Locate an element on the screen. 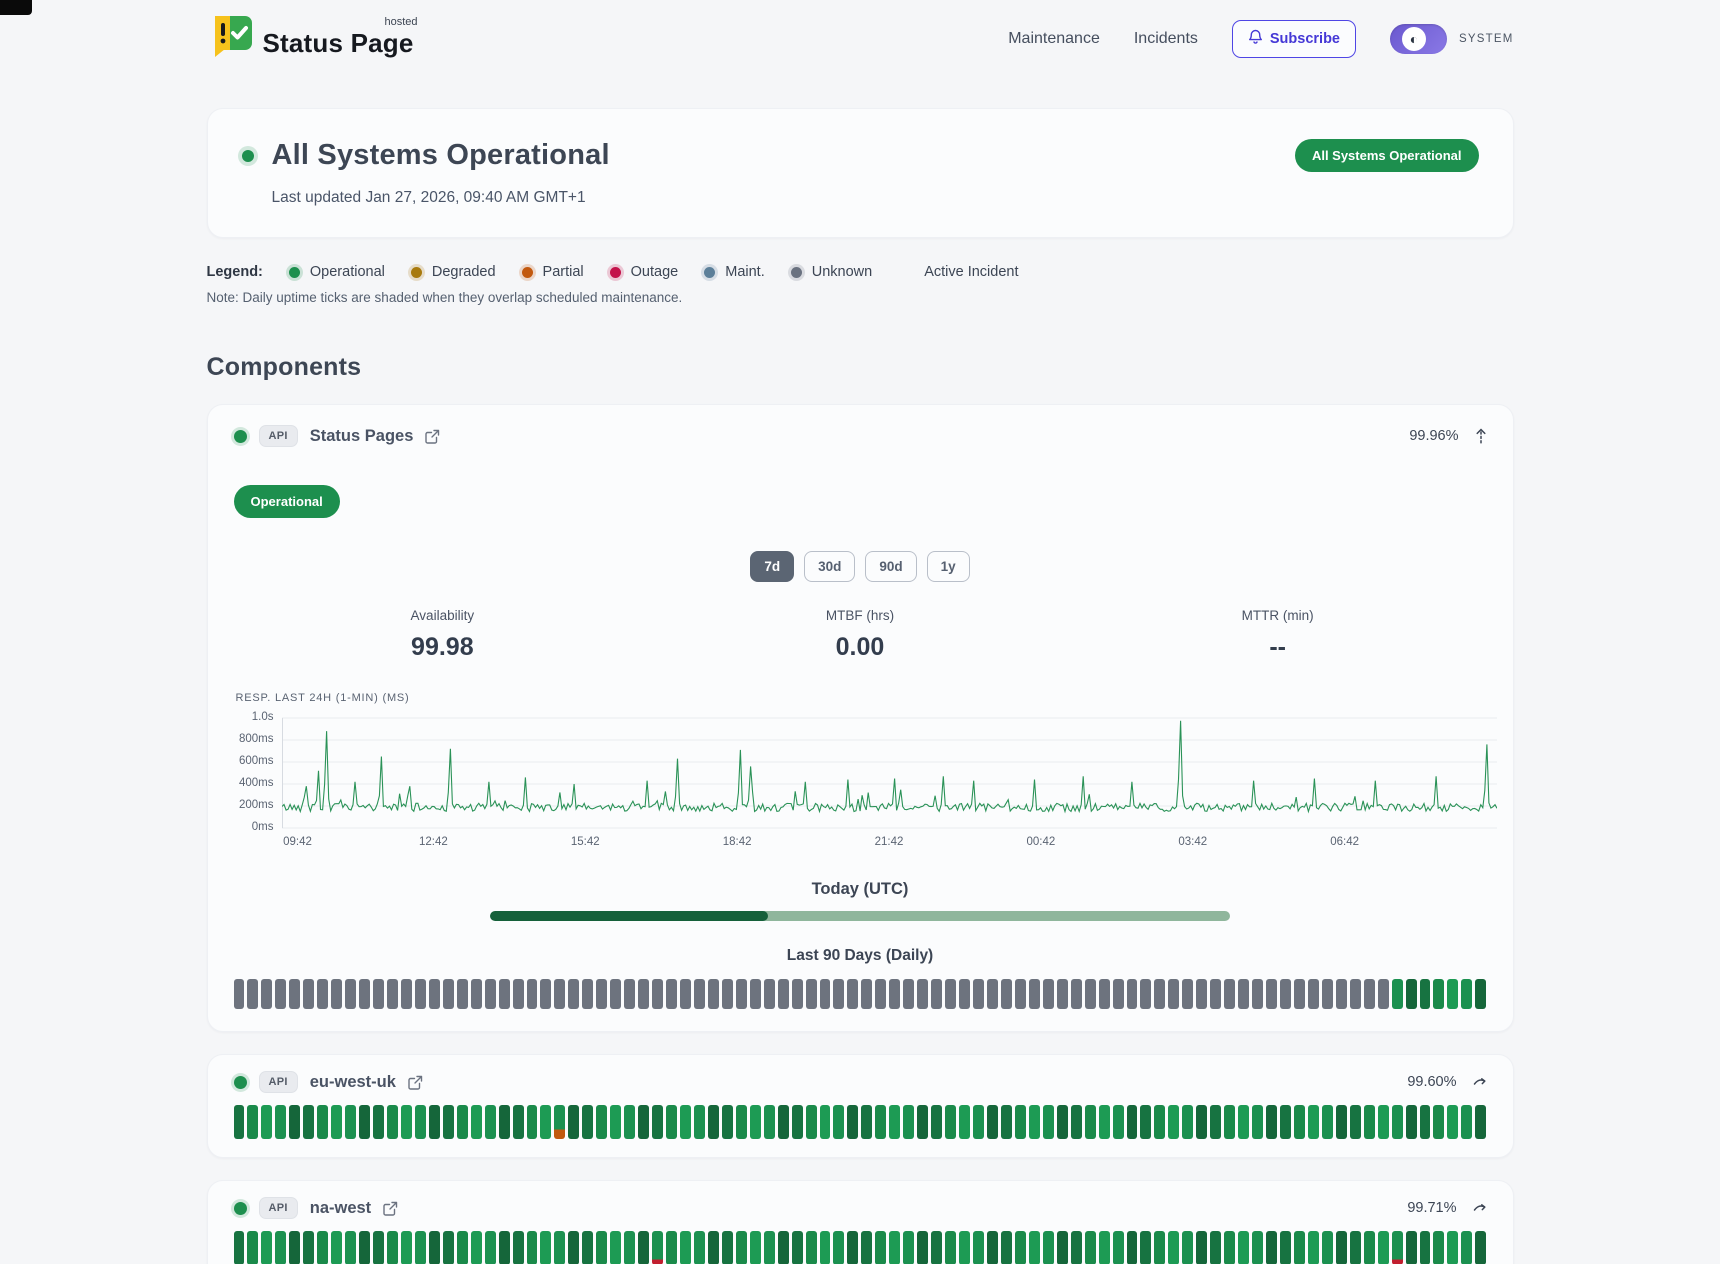 The width and height of the screenshot is (1720, 1264). theme-toggle: ◐ is located at coordinates (1418, 39).